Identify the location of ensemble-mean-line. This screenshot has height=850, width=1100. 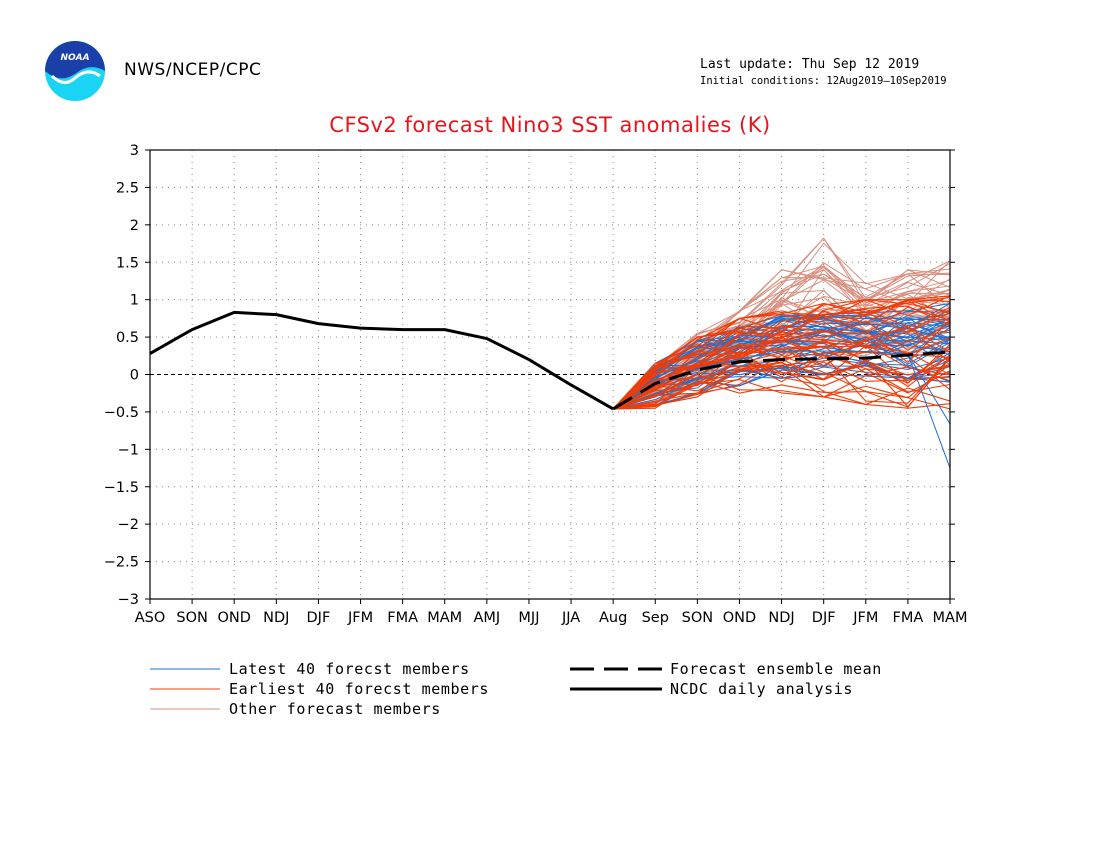
(781, 380).